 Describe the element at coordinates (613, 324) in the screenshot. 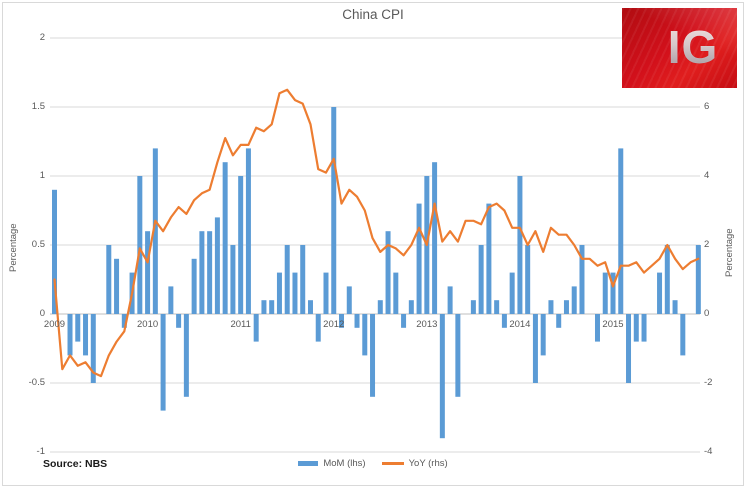

I see `year-label-2015: 2015` at that location.